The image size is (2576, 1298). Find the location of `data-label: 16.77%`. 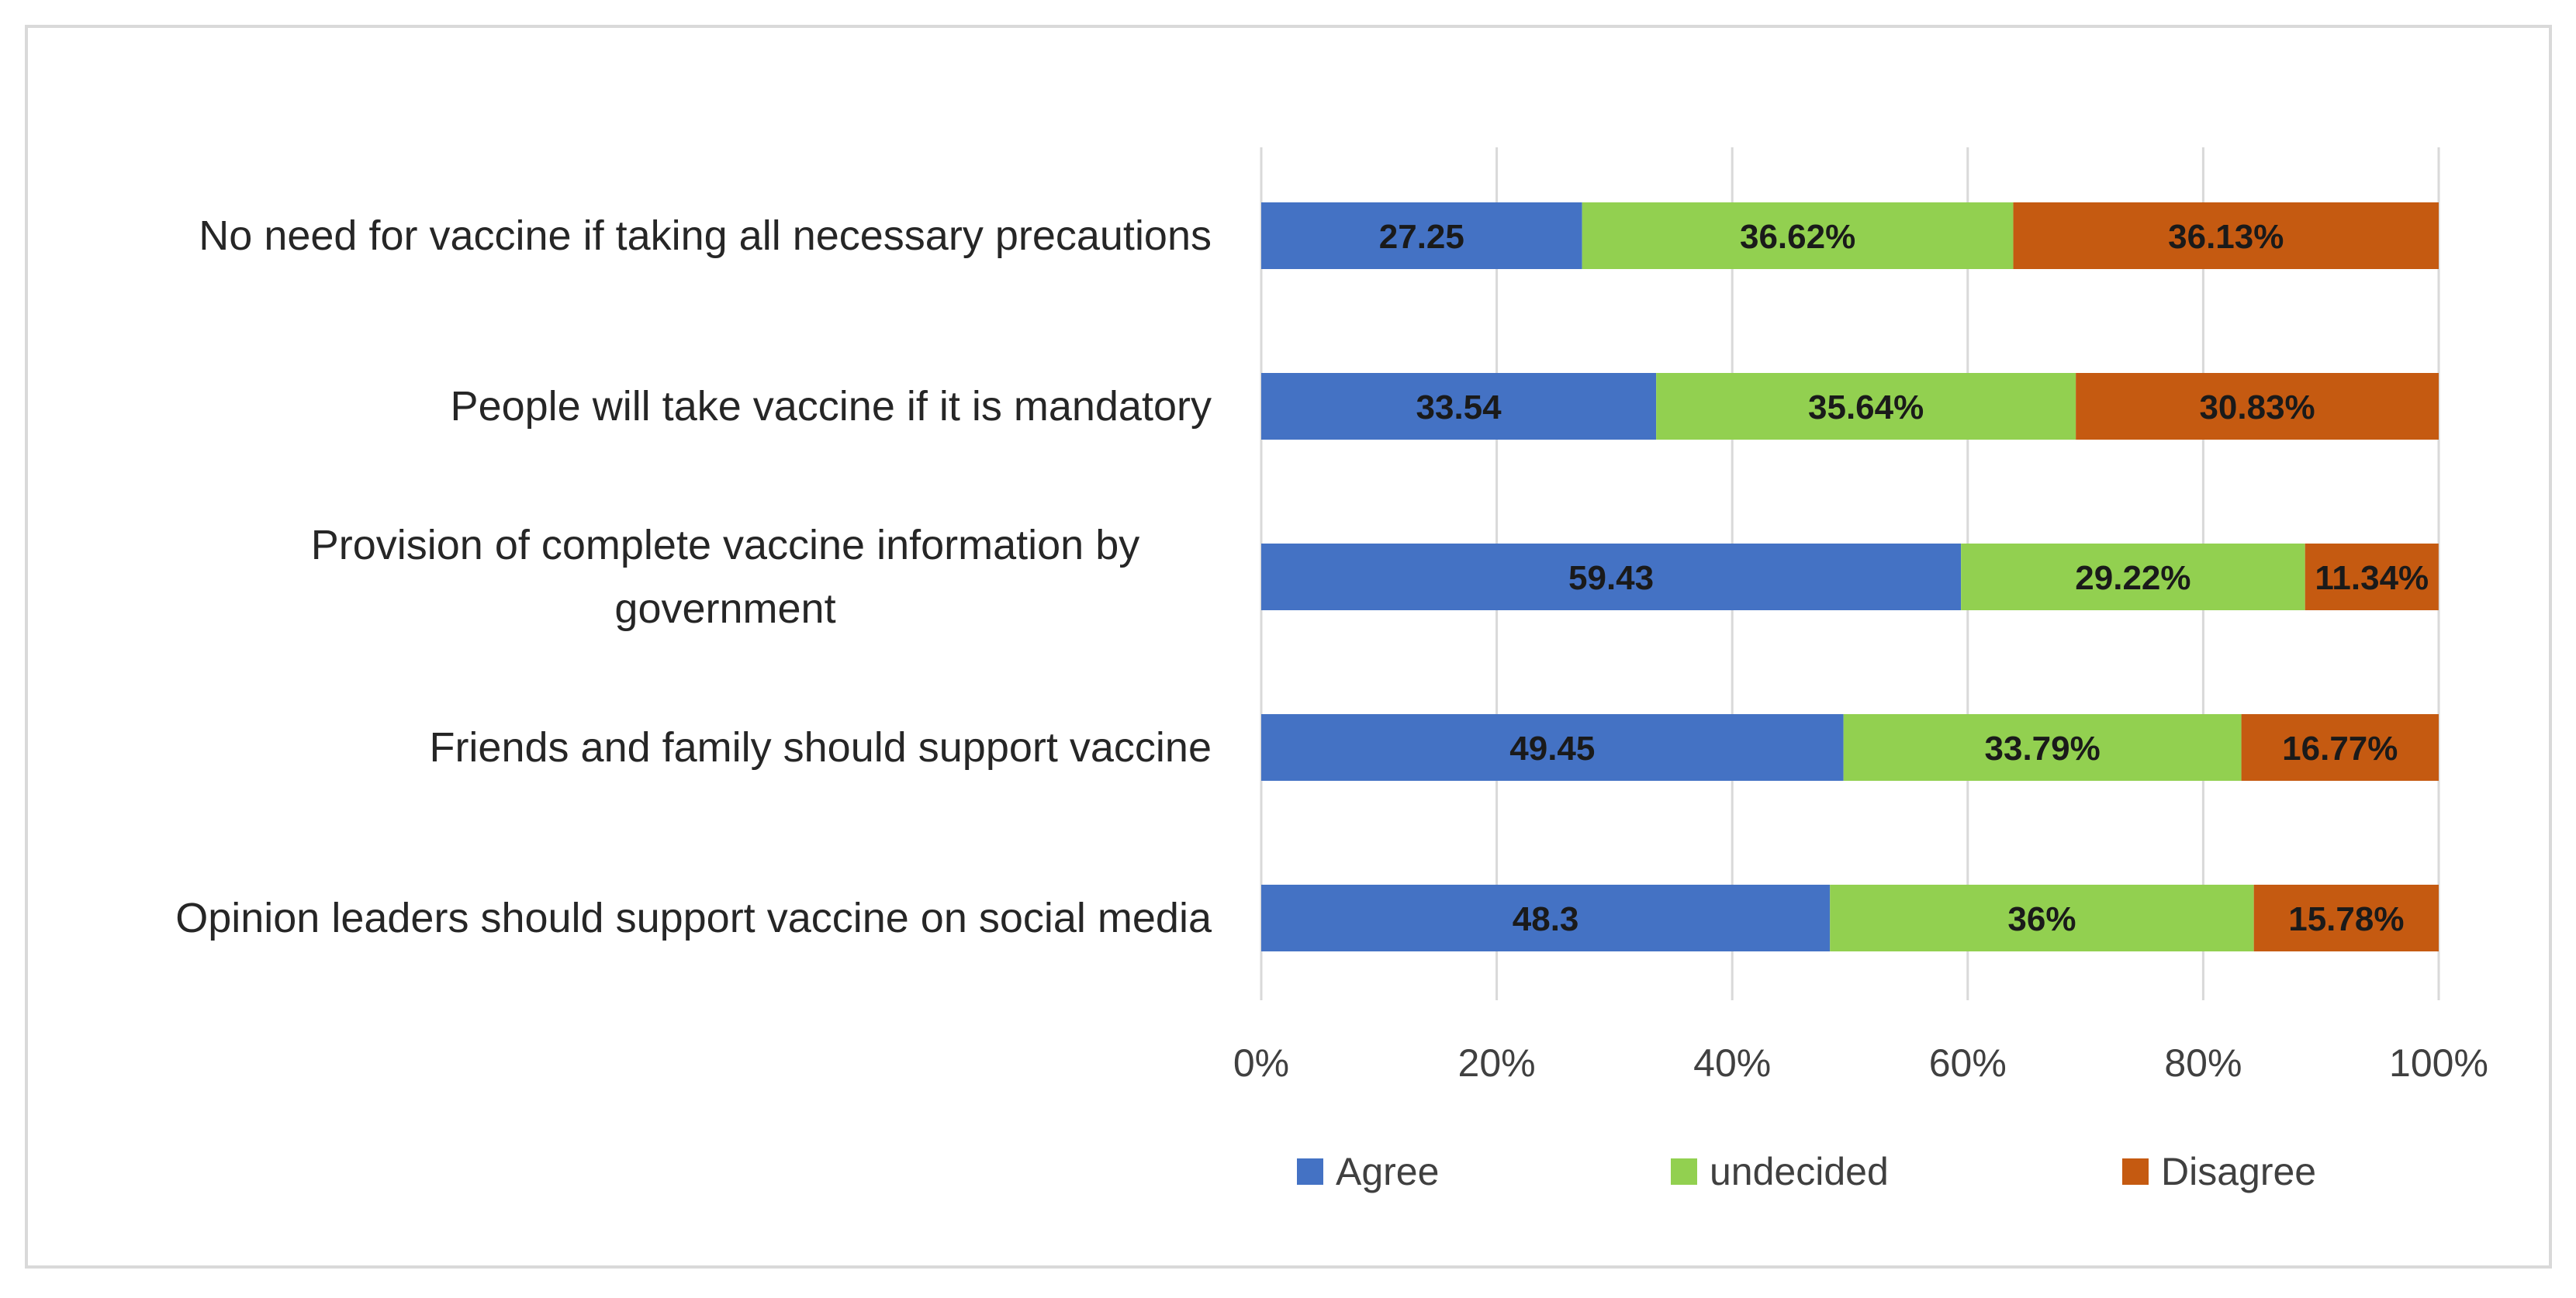

data-label: 16.77% is located at coordinates (2340, 749).